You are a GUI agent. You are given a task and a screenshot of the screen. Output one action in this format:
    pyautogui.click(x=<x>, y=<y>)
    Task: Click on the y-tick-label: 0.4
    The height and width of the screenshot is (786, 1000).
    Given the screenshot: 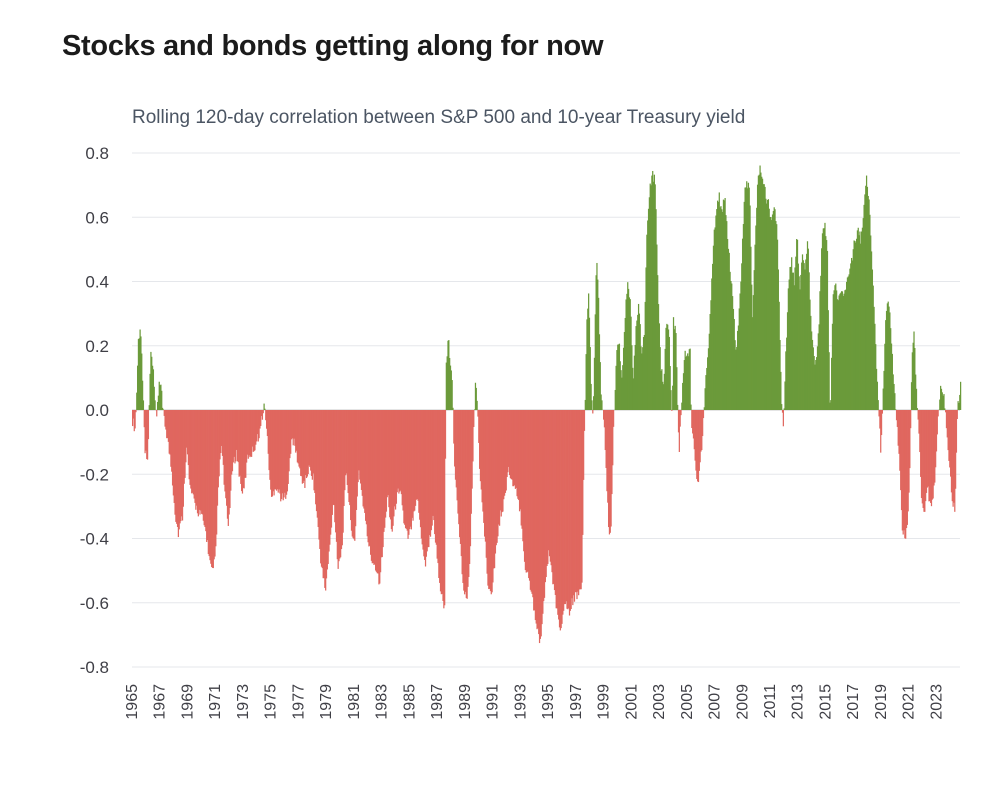 What is the action you would take?
    pyautogui.click(x=97, y=282)
    